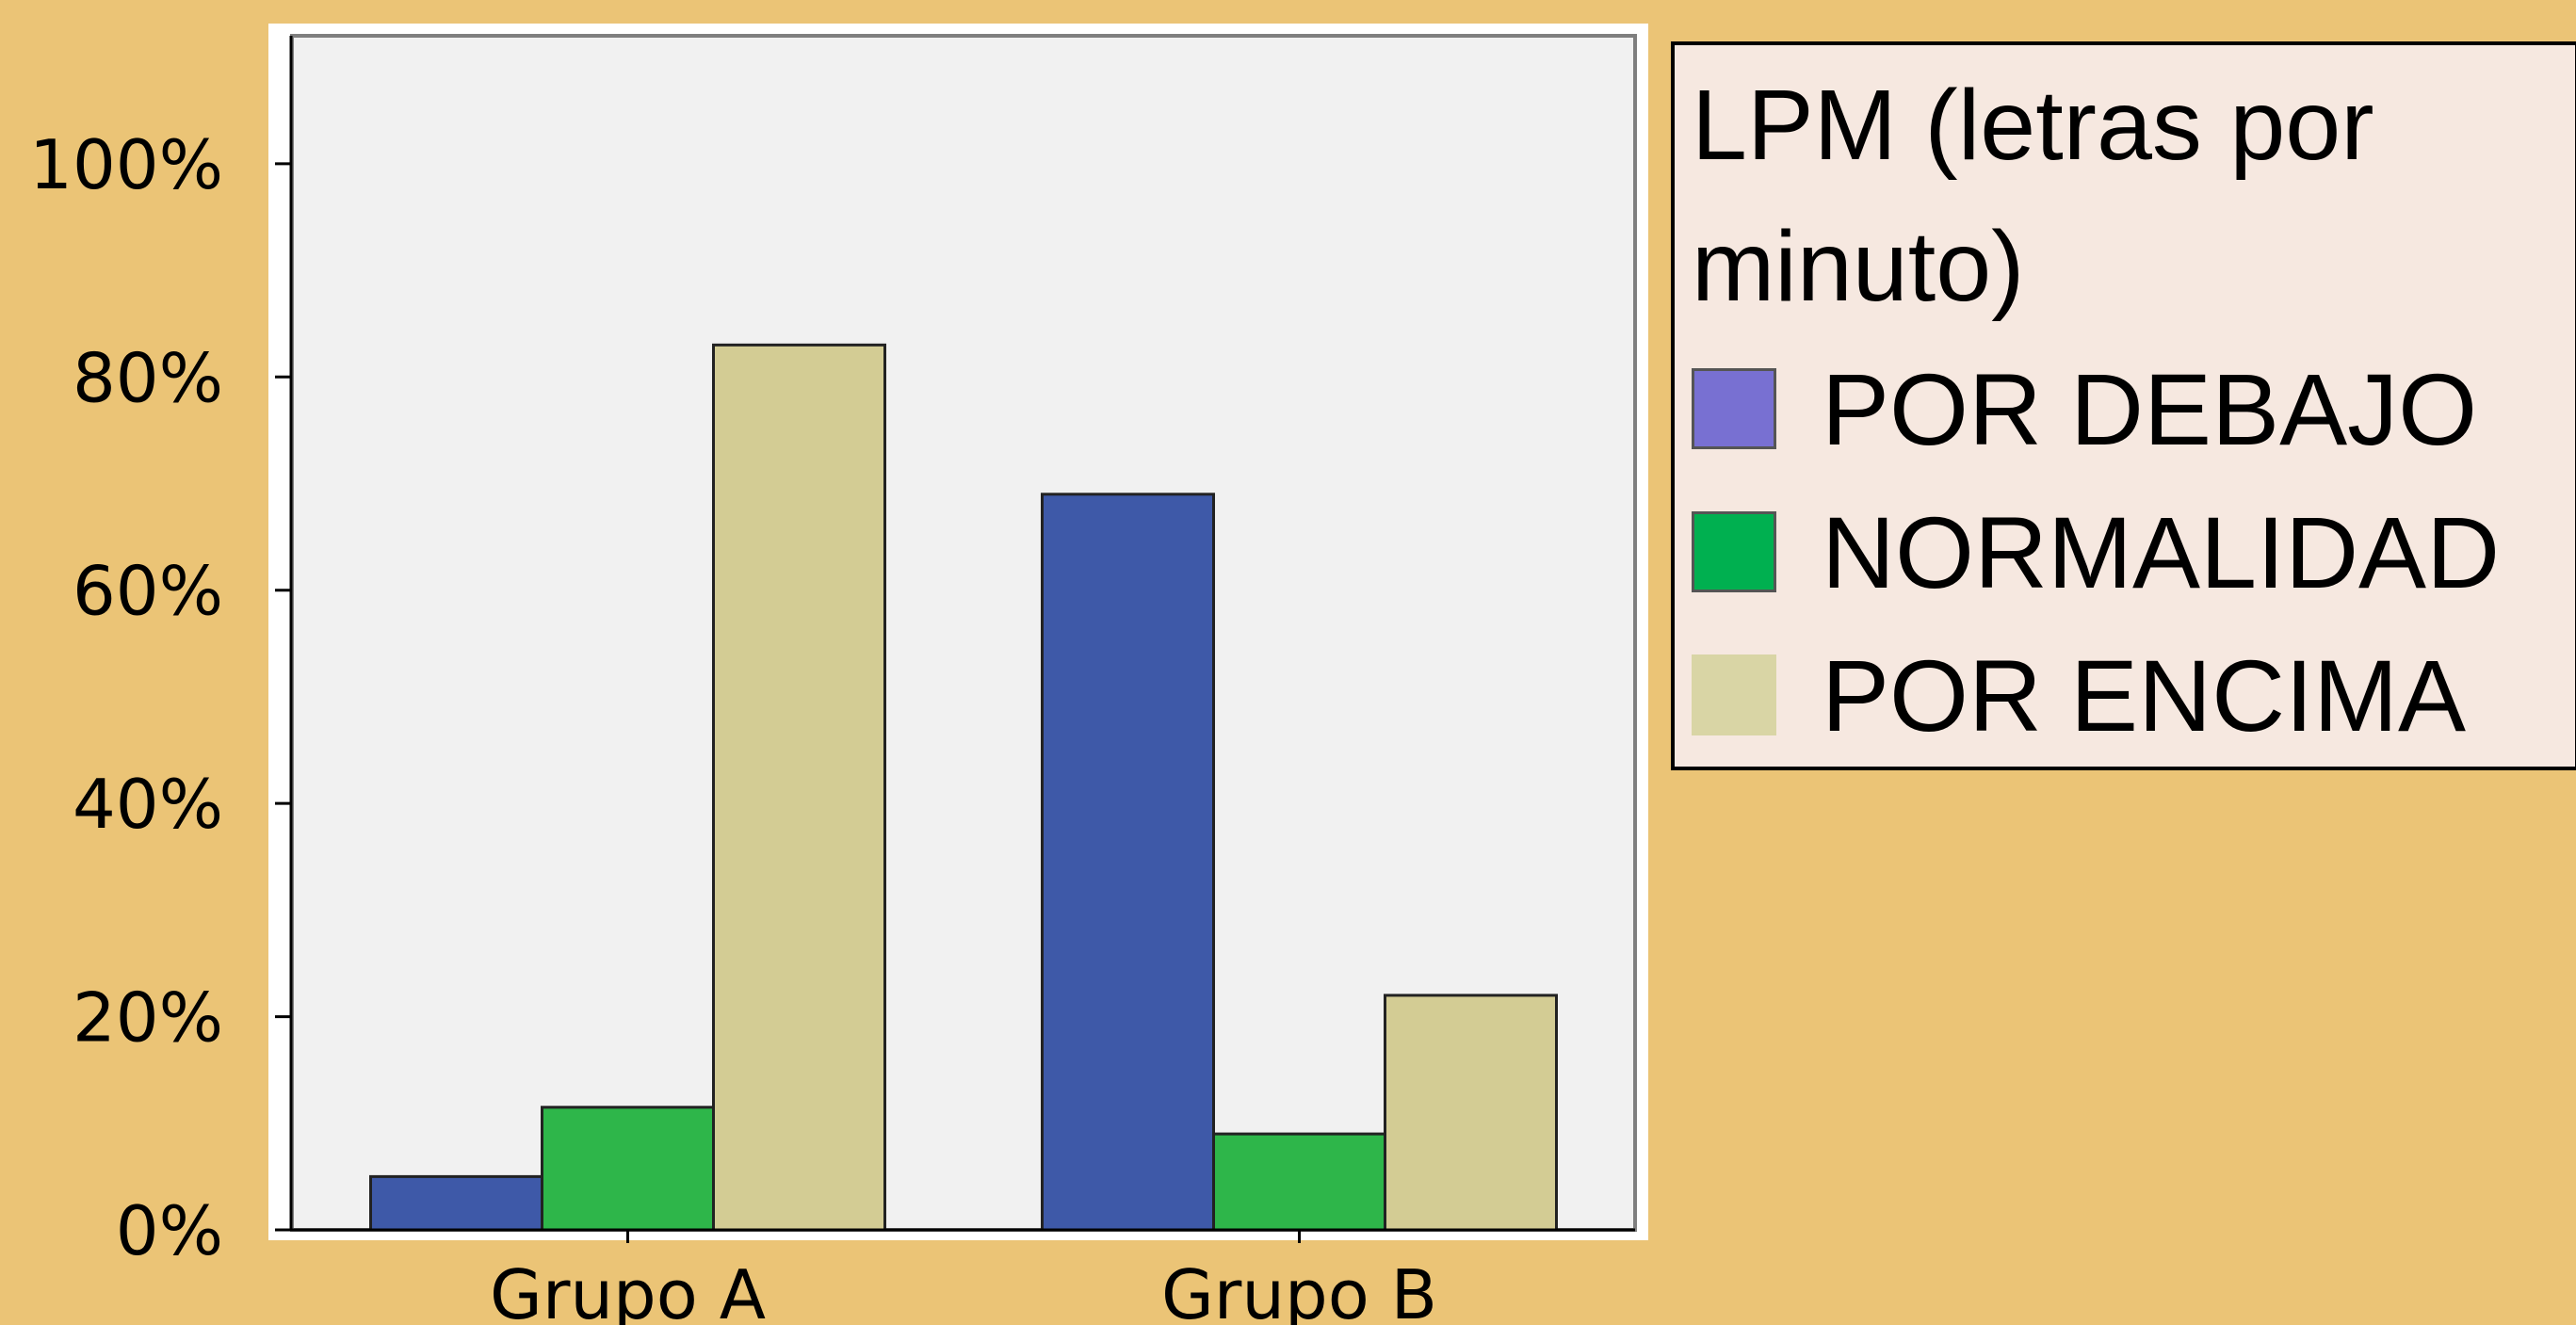 This screenshot has width=2576, height=1325. I want to click on y-axis-ticks: 0% 20% 40% 60% 80% 100%, so click(160, 697).